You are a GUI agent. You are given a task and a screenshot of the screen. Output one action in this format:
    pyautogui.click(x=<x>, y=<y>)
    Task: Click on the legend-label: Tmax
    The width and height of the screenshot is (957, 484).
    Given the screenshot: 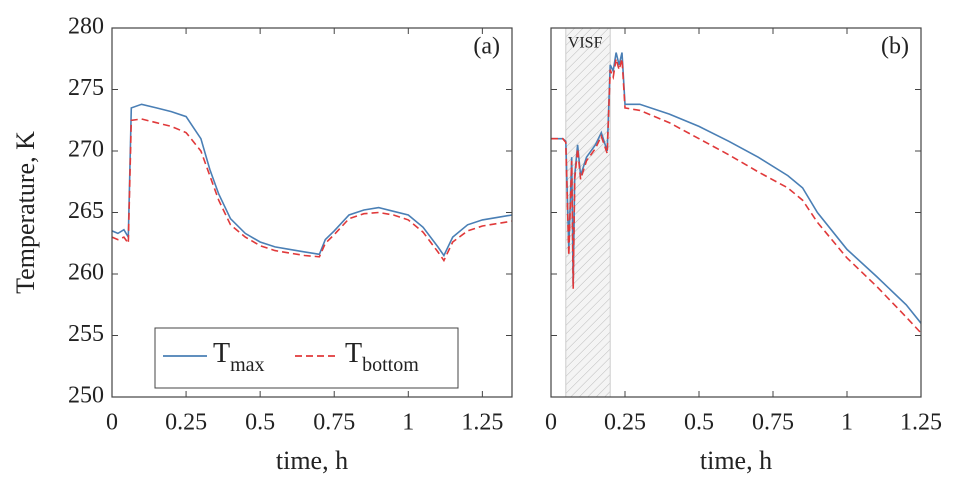 What is the action you would take?
    pyautogui.click(x=239, y=356)
    